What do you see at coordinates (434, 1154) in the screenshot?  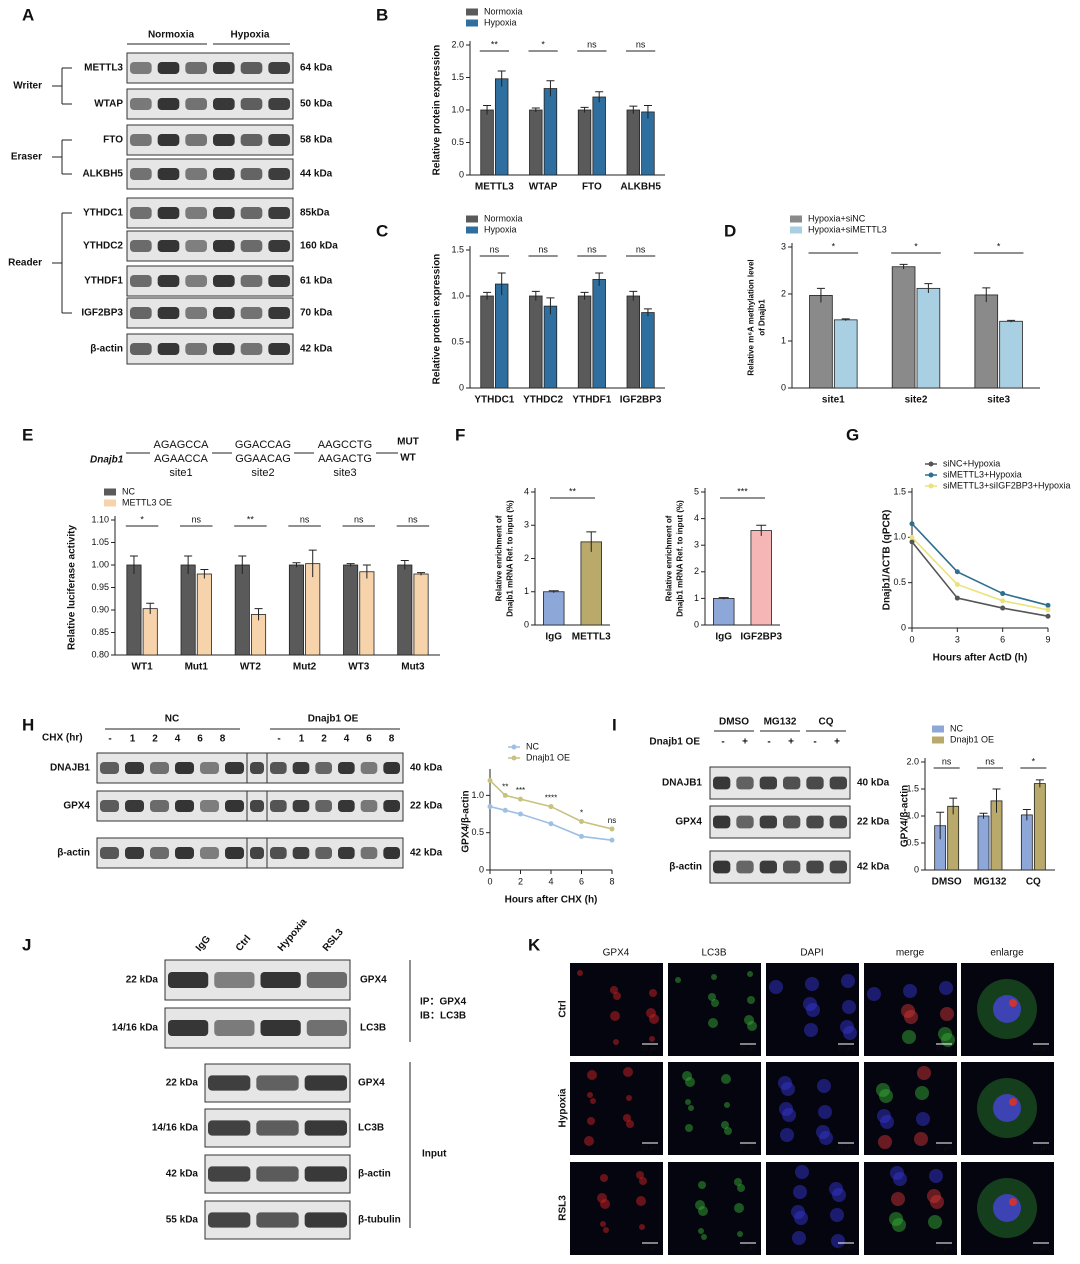 I see `input-note: Input` at bounding box center [434, 1154].